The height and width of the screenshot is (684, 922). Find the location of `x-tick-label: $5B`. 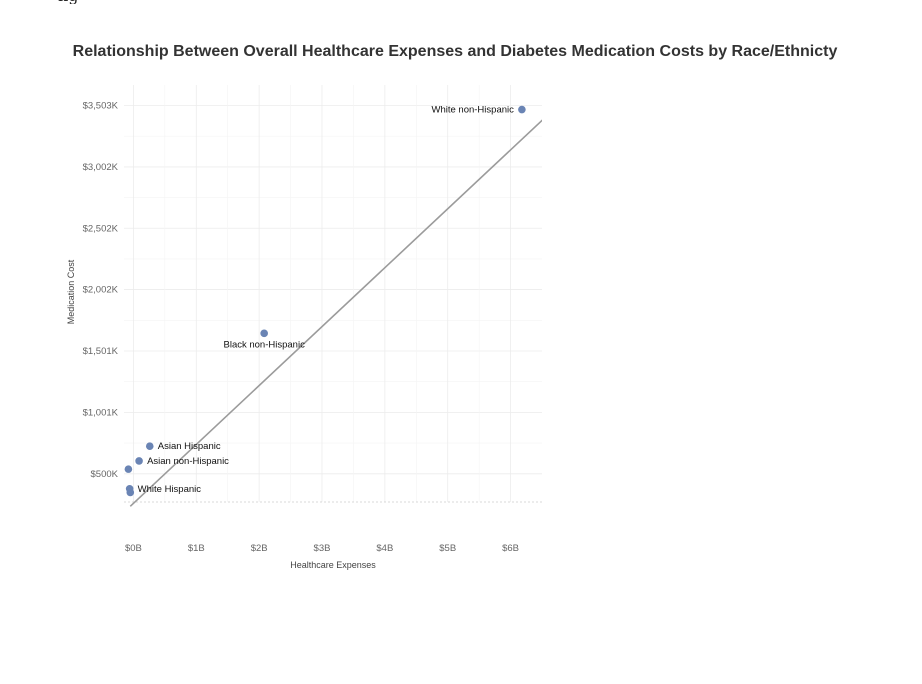

x-tick-label: $5B is located at coordinates (447, 548).